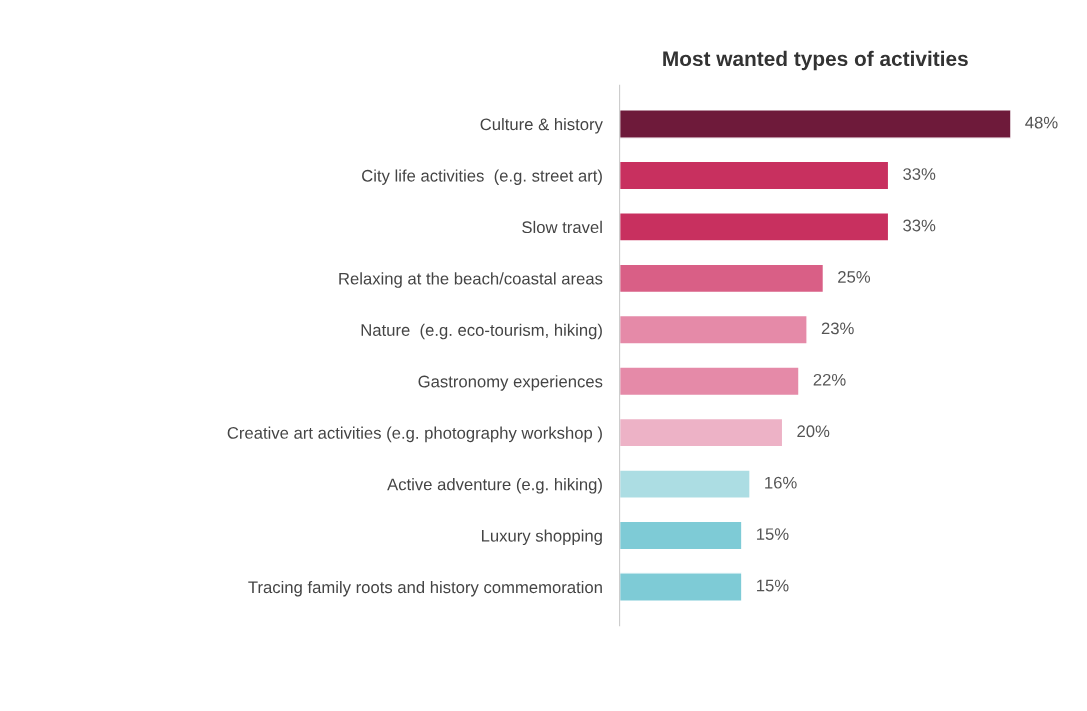 The width and height of the screenshot is (1087, 711). Describe the element at coordinates (541, 537) in the screenshot. I see `y-tick-label: Luxury shopping` at that location.